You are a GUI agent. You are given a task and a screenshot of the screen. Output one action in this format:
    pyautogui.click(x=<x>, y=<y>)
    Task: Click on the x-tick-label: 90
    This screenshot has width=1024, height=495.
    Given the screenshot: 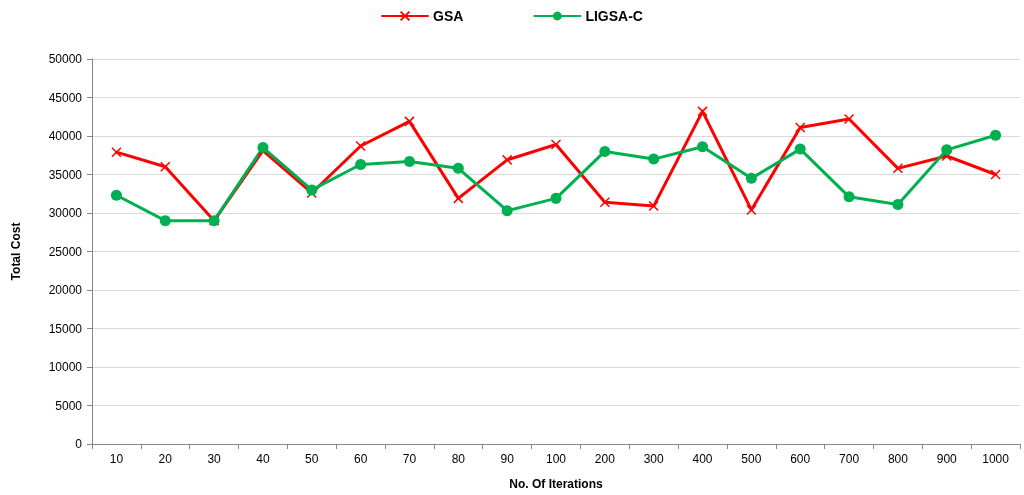 What is the action you would take?
    pyautogui.click(x=507, y=459)
    